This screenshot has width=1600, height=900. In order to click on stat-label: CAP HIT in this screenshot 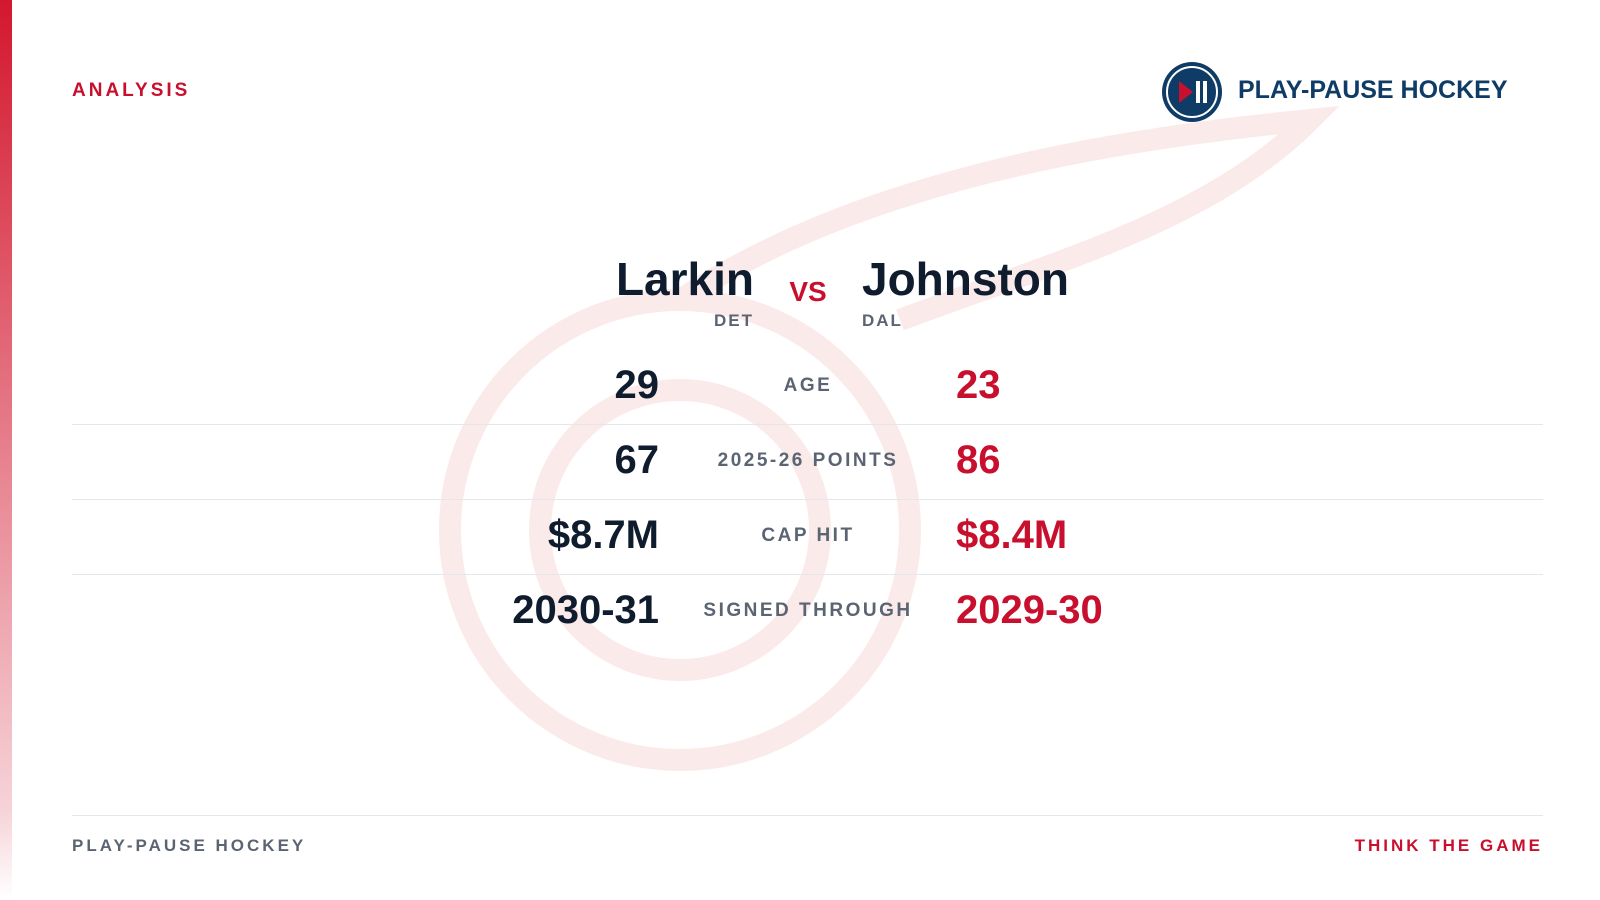, I will do `click(808, 535)`.